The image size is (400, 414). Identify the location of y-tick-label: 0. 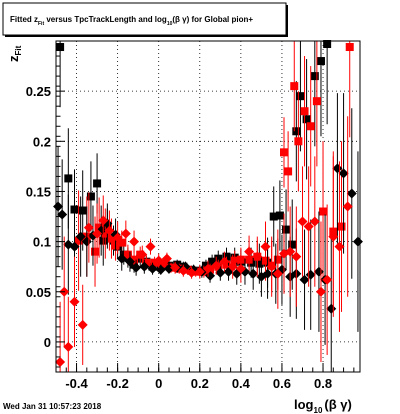
(47, 342).